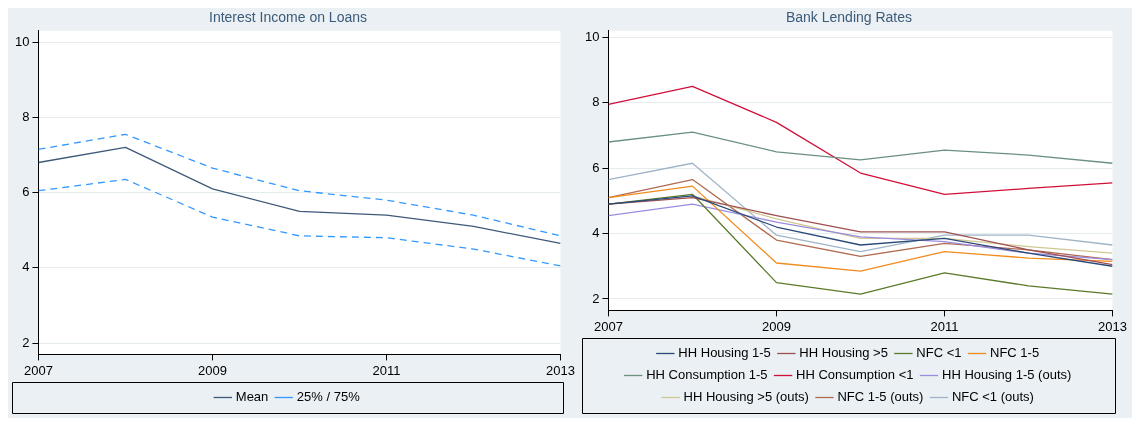 The width and height of the screenshot is (1140, 425). What do you see at coordinates (939, 353) in the screenshot?
I see `legend-label: NFC <1` at bounding box center [939, 353].